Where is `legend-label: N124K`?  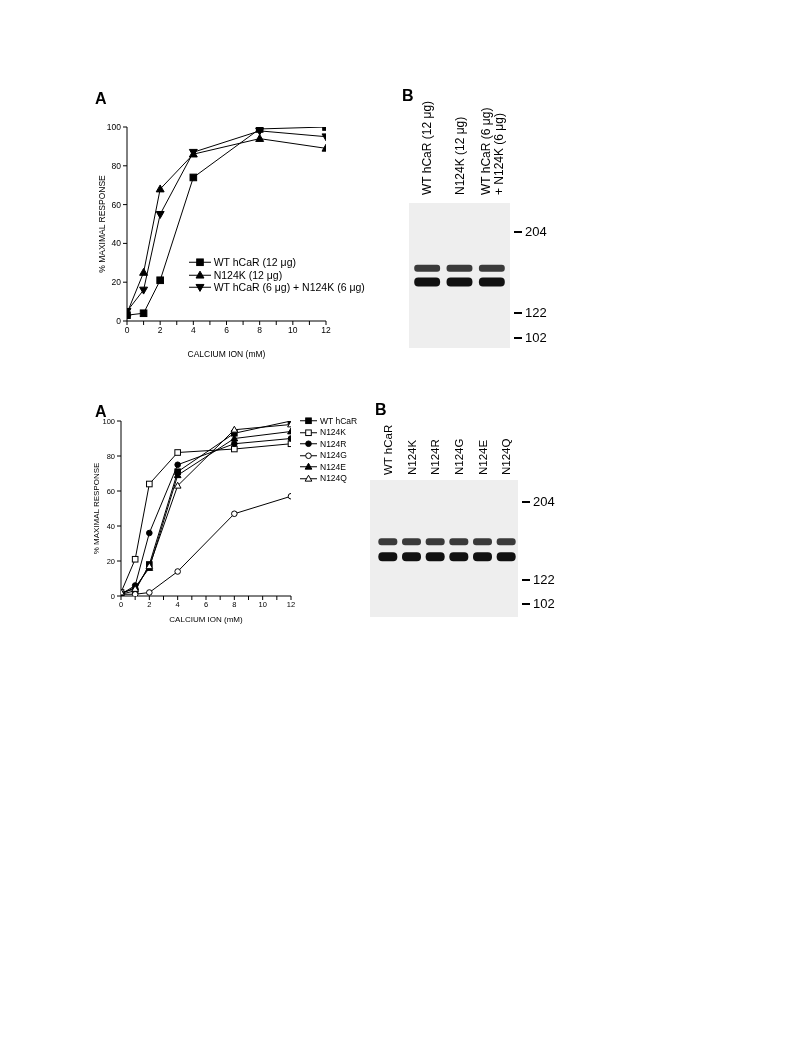
legend-label: N124K is located at coordinates (333, 432).